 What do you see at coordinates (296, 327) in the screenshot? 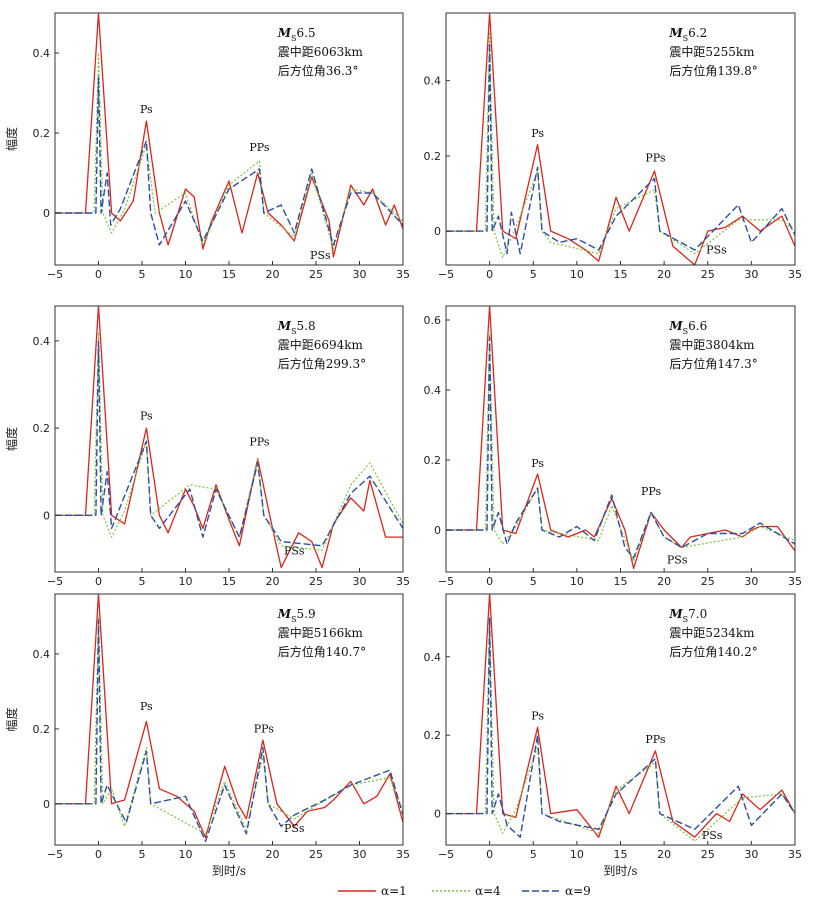
I see `magnitude-label: MS5.8` at bounding box center [296, 327].